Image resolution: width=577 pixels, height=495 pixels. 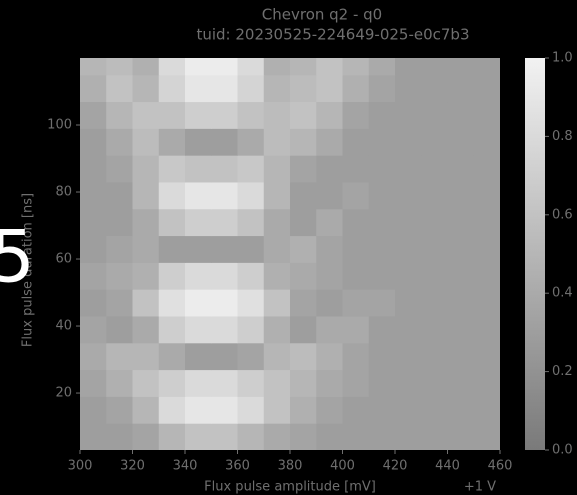 I want to click on x-tick-label: 320, so click(x=132, y=466).